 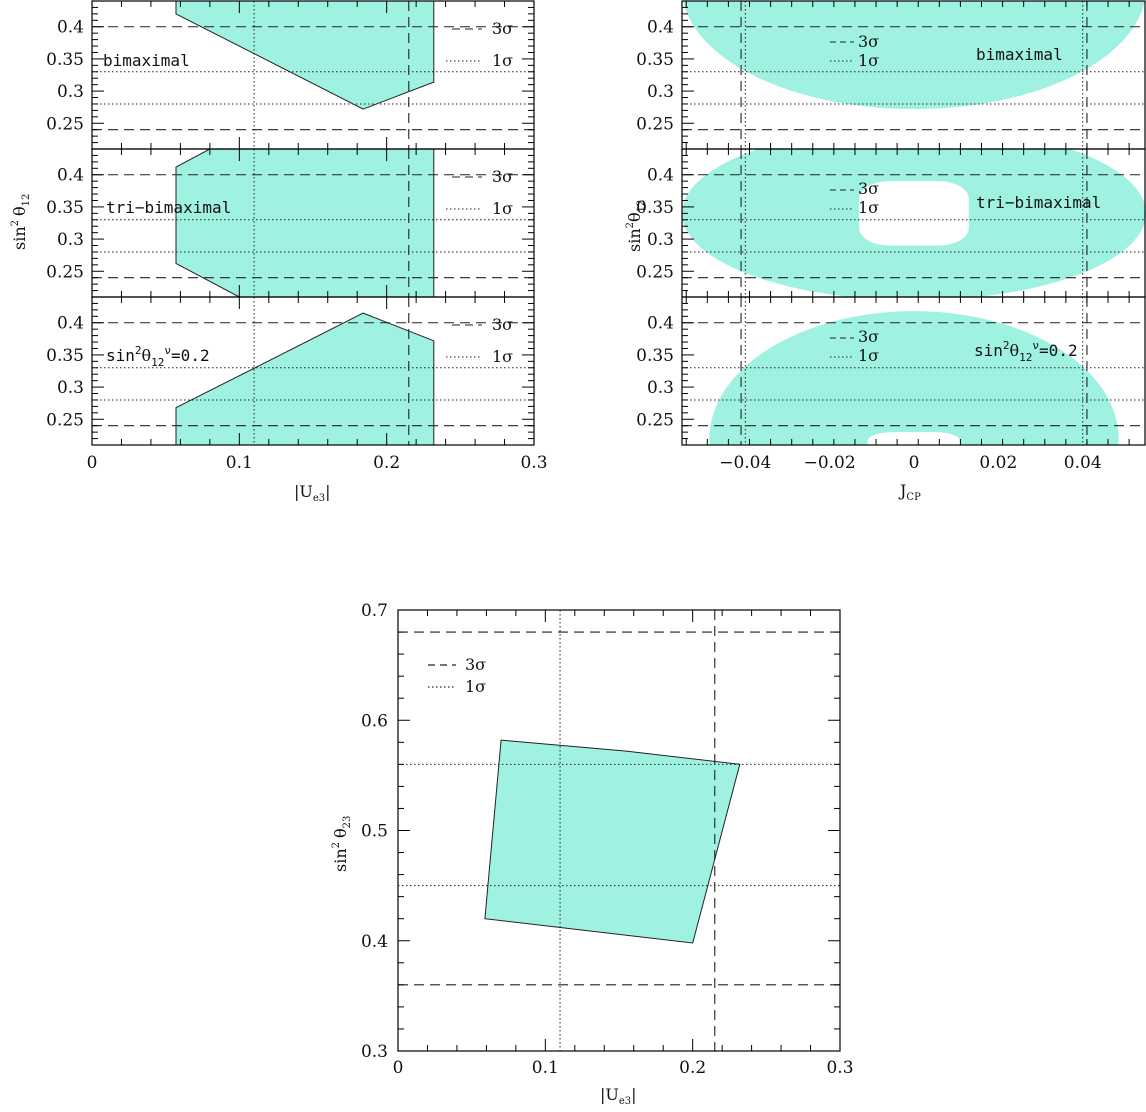 What do you see at coordinates (839, 1068) in the screenshot?
I see `xtick-label-bottom: 0.3` at bounding box center [839, 1068].